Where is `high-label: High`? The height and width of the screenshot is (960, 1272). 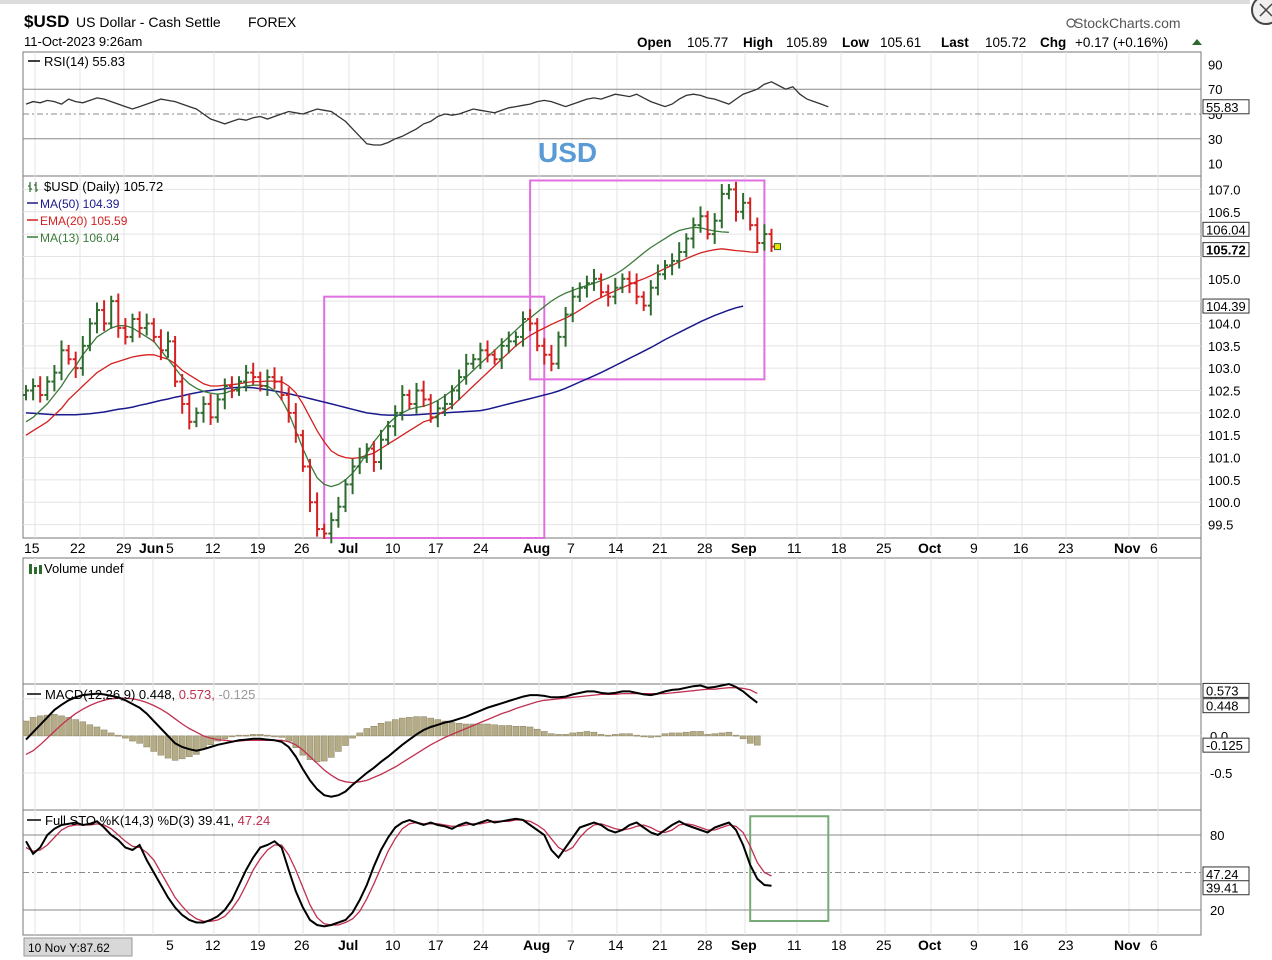
high-label: High is located at coordinates (758, 42).